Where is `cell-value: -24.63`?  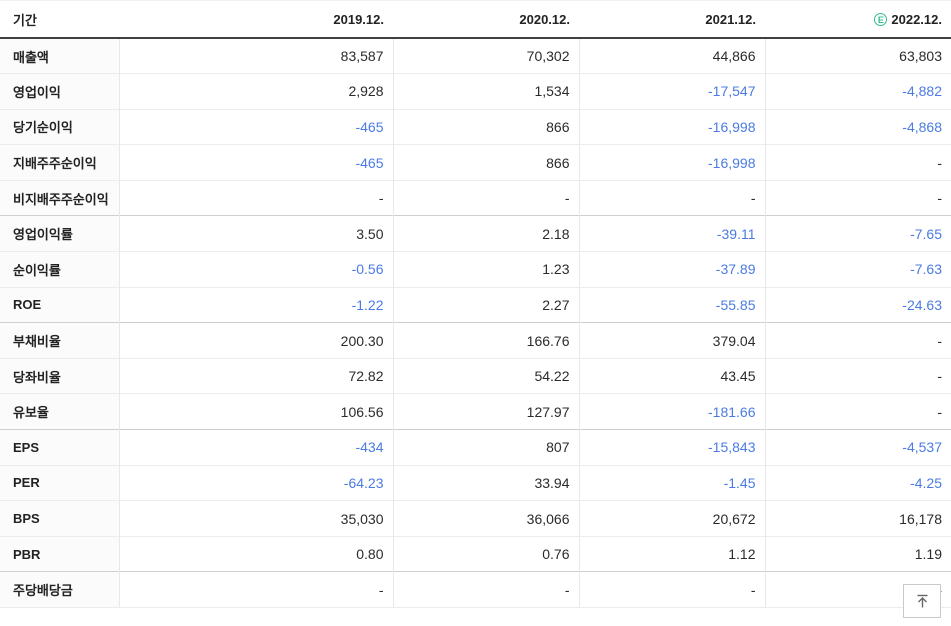 cell-value: -24.63 is located at coordinates (857, 304).